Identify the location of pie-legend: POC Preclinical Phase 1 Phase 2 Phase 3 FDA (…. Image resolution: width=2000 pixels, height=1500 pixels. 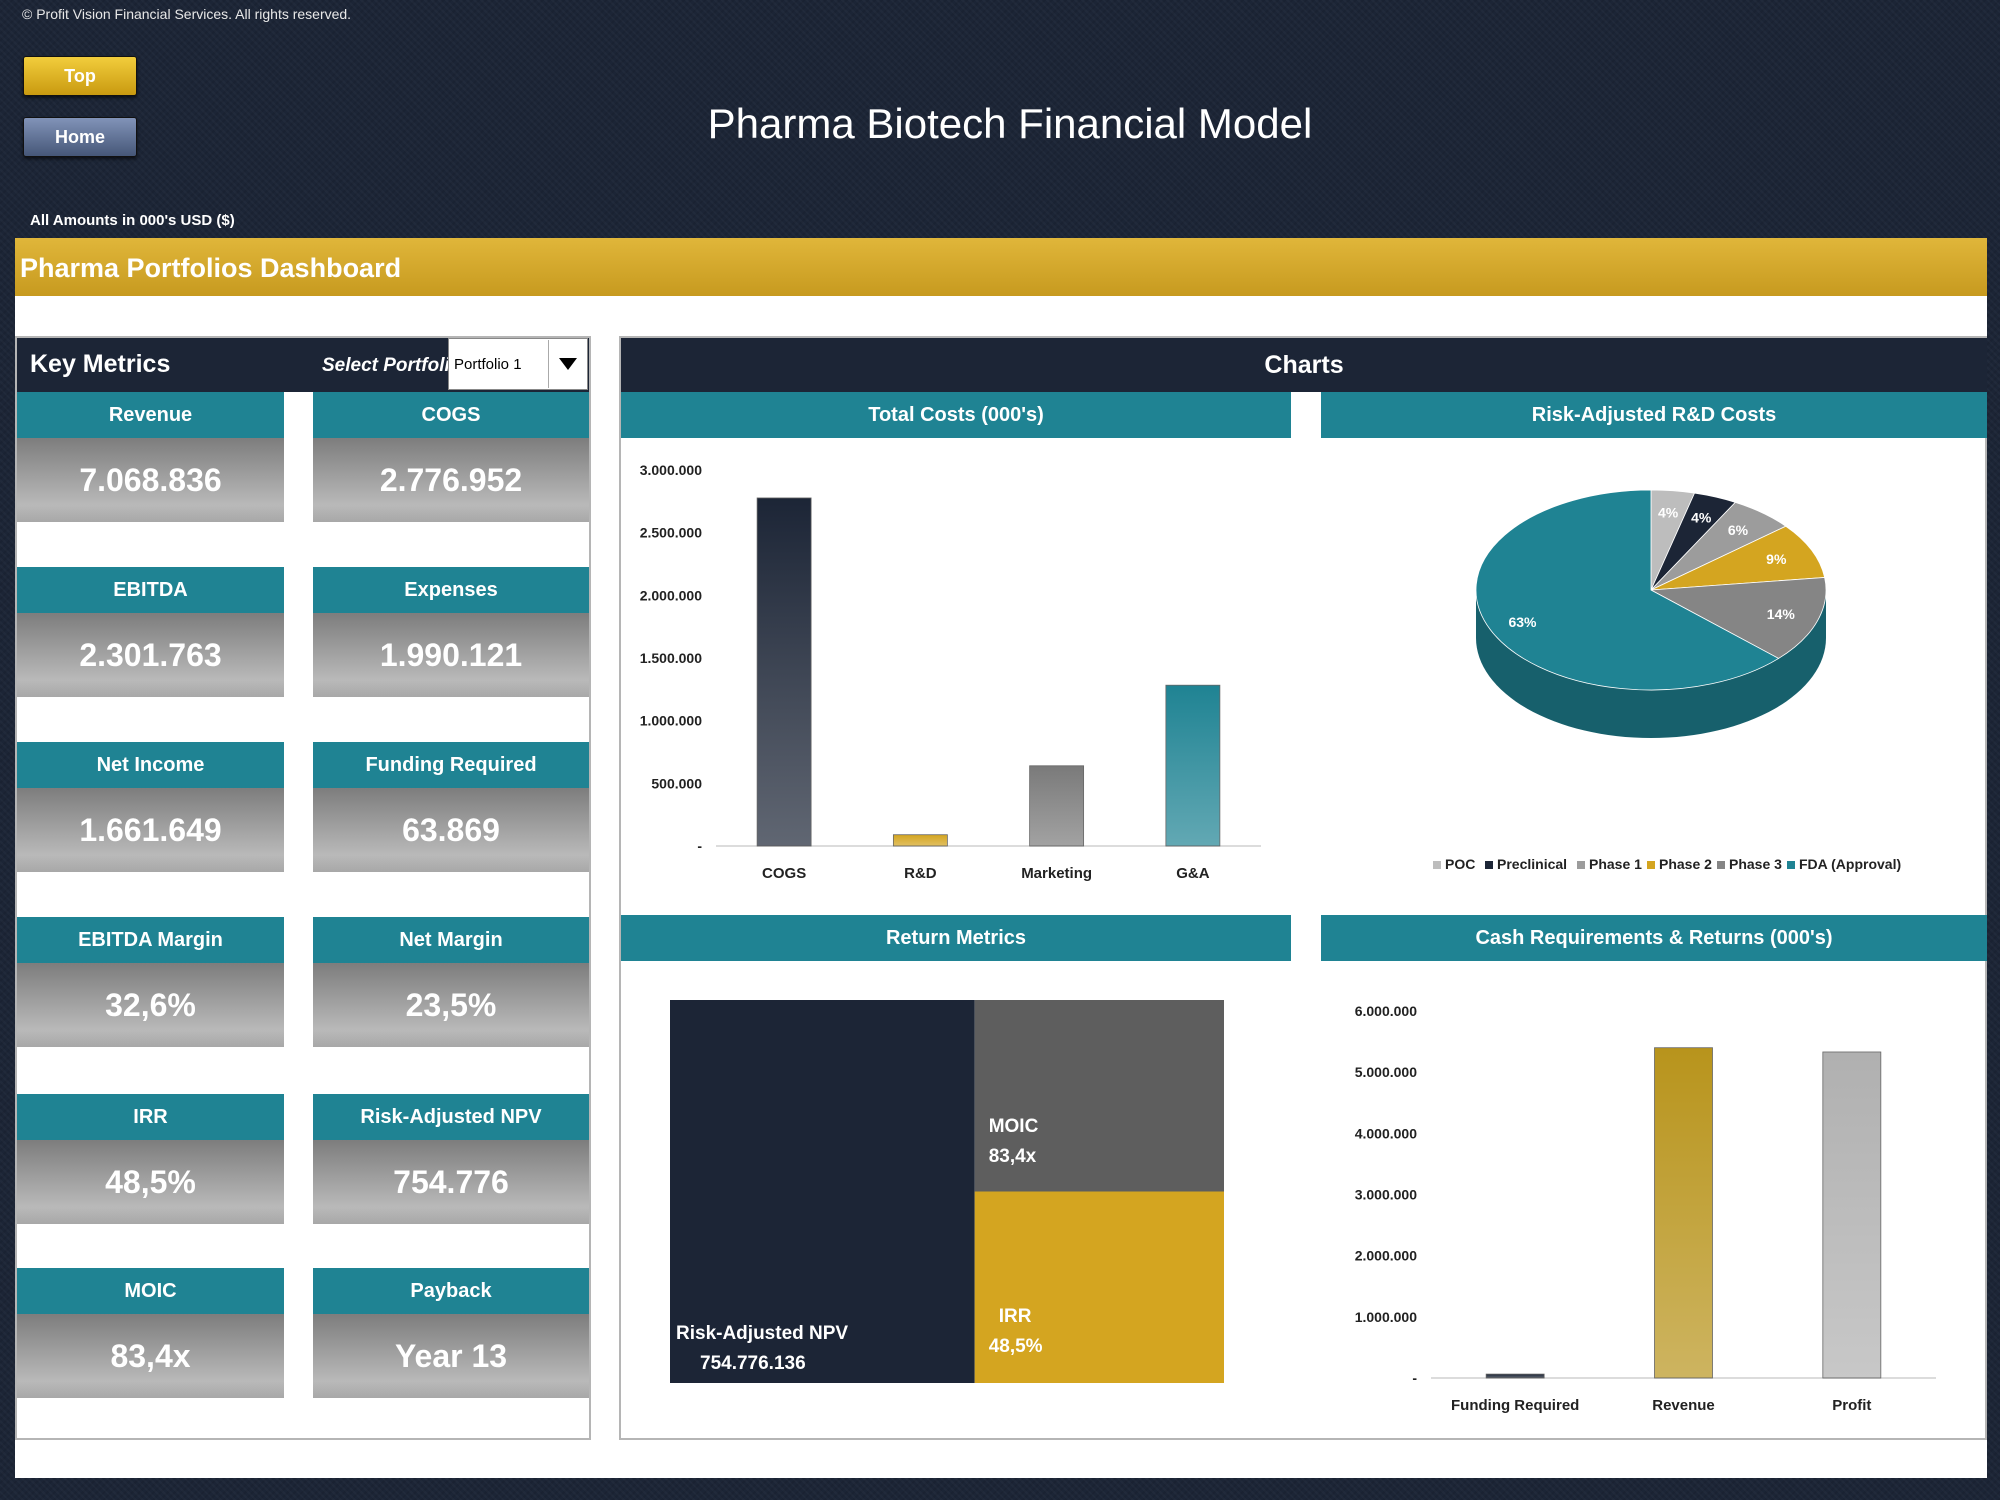
(1667, 864).